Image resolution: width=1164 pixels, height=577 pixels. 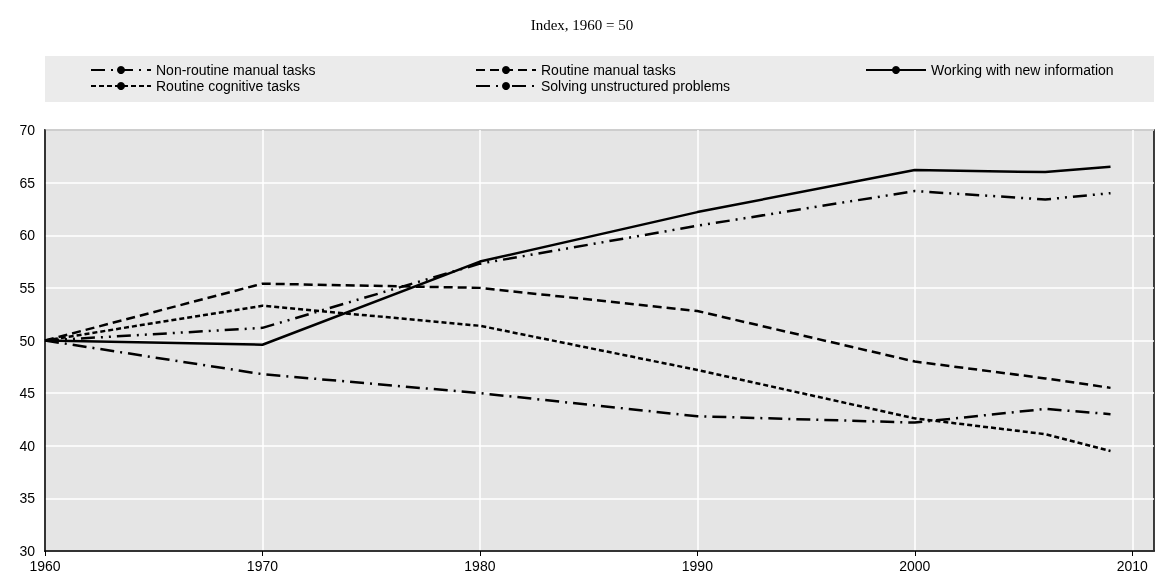 What do you see at coordinates (27, 130) in the screenshot?
I see `y-tick-label: 70` at bounding box center [27, 130].